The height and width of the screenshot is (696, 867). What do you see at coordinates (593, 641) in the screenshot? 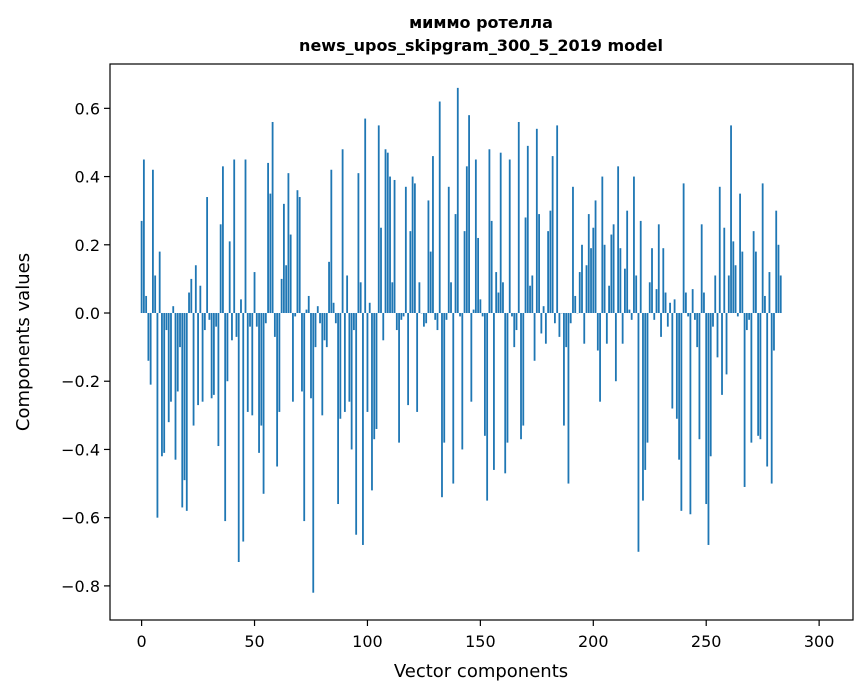
I see `x-tick-label: 200` at bounding box center [593, 641].